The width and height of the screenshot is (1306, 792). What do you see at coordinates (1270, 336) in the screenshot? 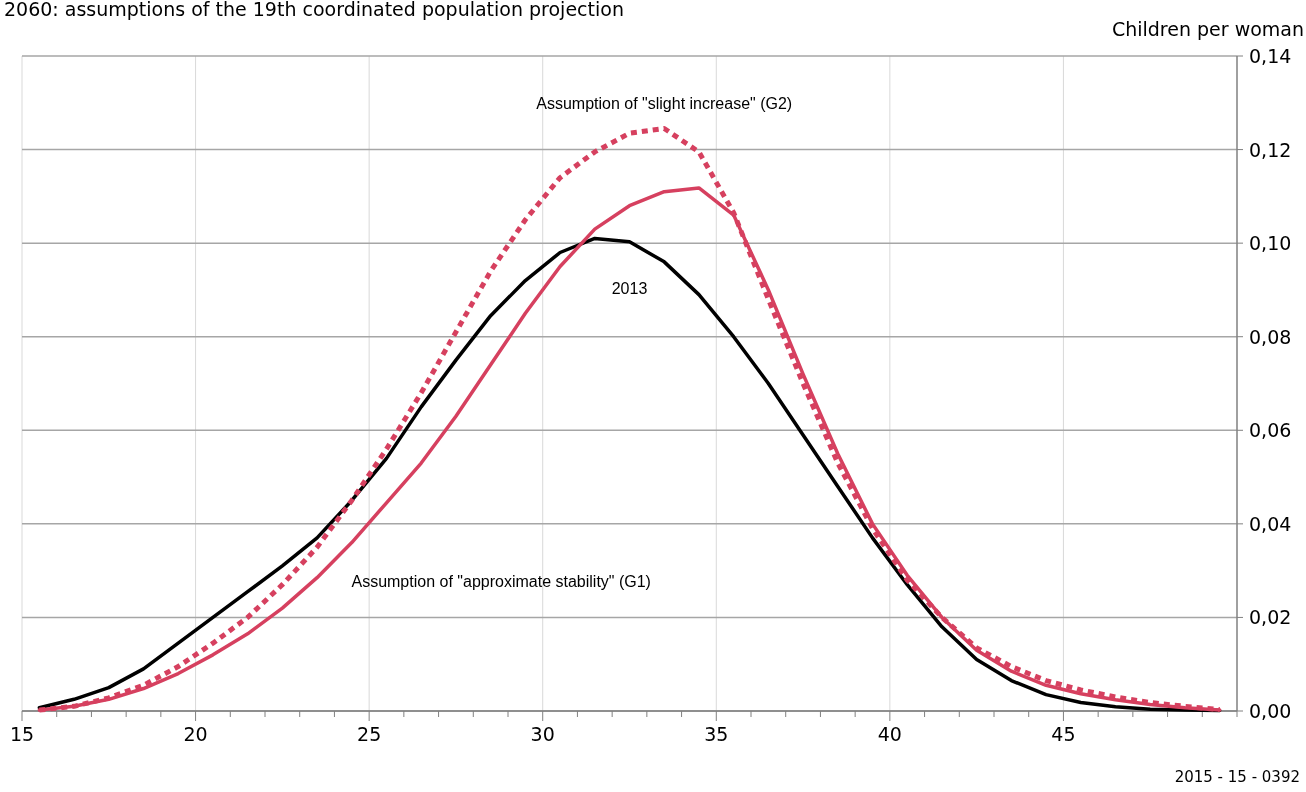
I see `y-tick-label: 0,08` at bounding box center [1270, 336].